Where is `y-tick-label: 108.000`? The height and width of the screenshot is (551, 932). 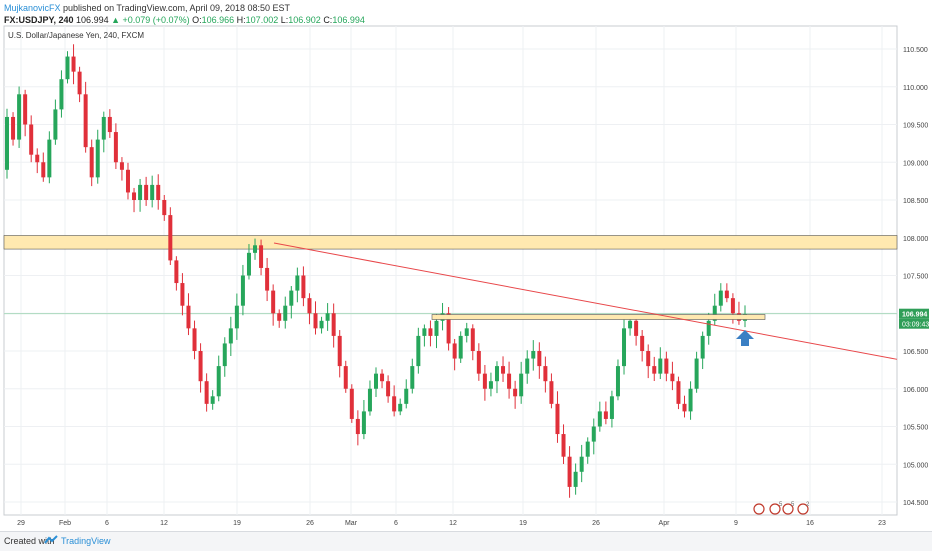 y-tick-label: 108.000 is located at coordinates (915, 239).